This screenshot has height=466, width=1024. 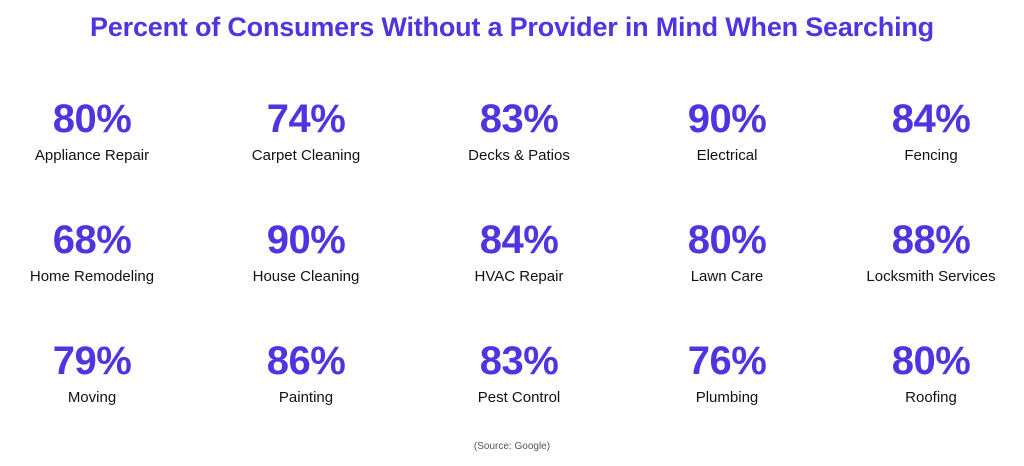 I want to click on stat-cell: 88% Locksmith Services, so click(x=927, y=251).